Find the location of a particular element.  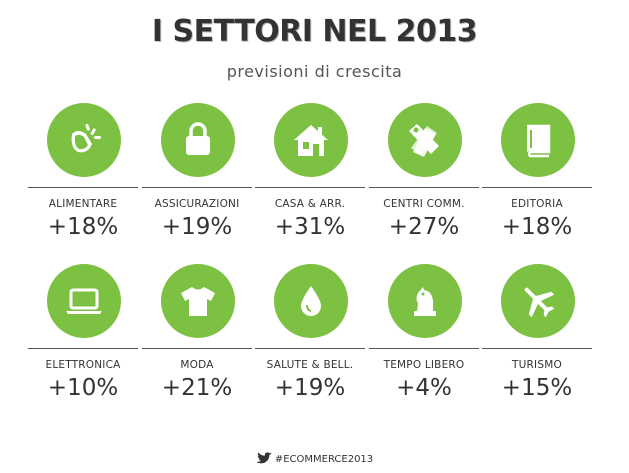

laptop-icon is located at coordinates (84, 301).